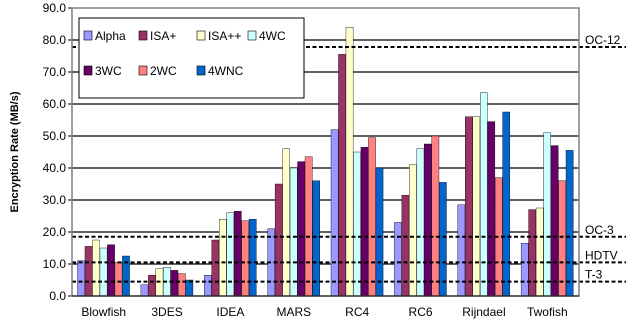 The height and width of the screenshot is (325, 631). Describe the element at coordinates (603, 40) in the screenshot. I see `reference-line-label: OC-12` at that location.